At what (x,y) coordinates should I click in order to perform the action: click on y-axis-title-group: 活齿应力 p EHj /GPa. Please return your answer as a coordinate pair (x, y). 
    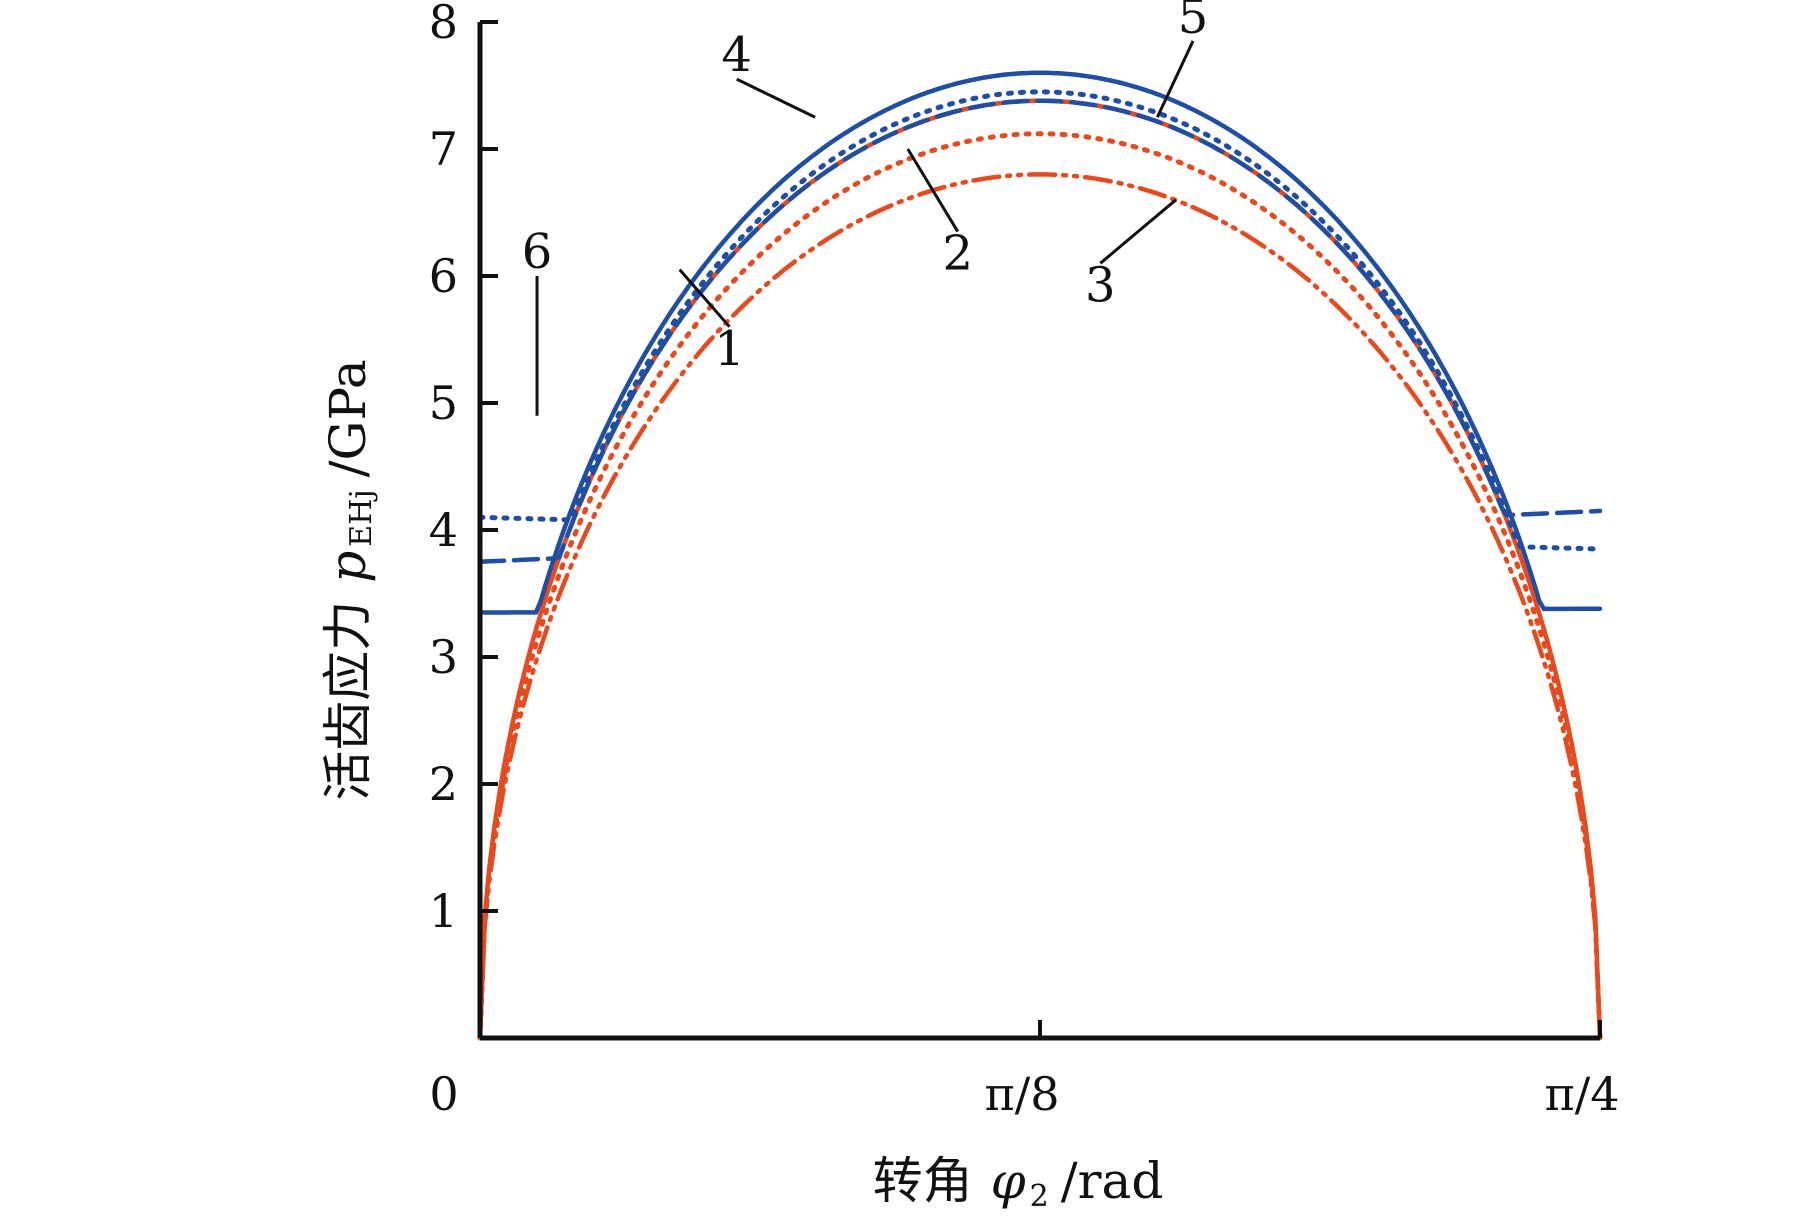
    Looking at the image, I should click on (349, 579).